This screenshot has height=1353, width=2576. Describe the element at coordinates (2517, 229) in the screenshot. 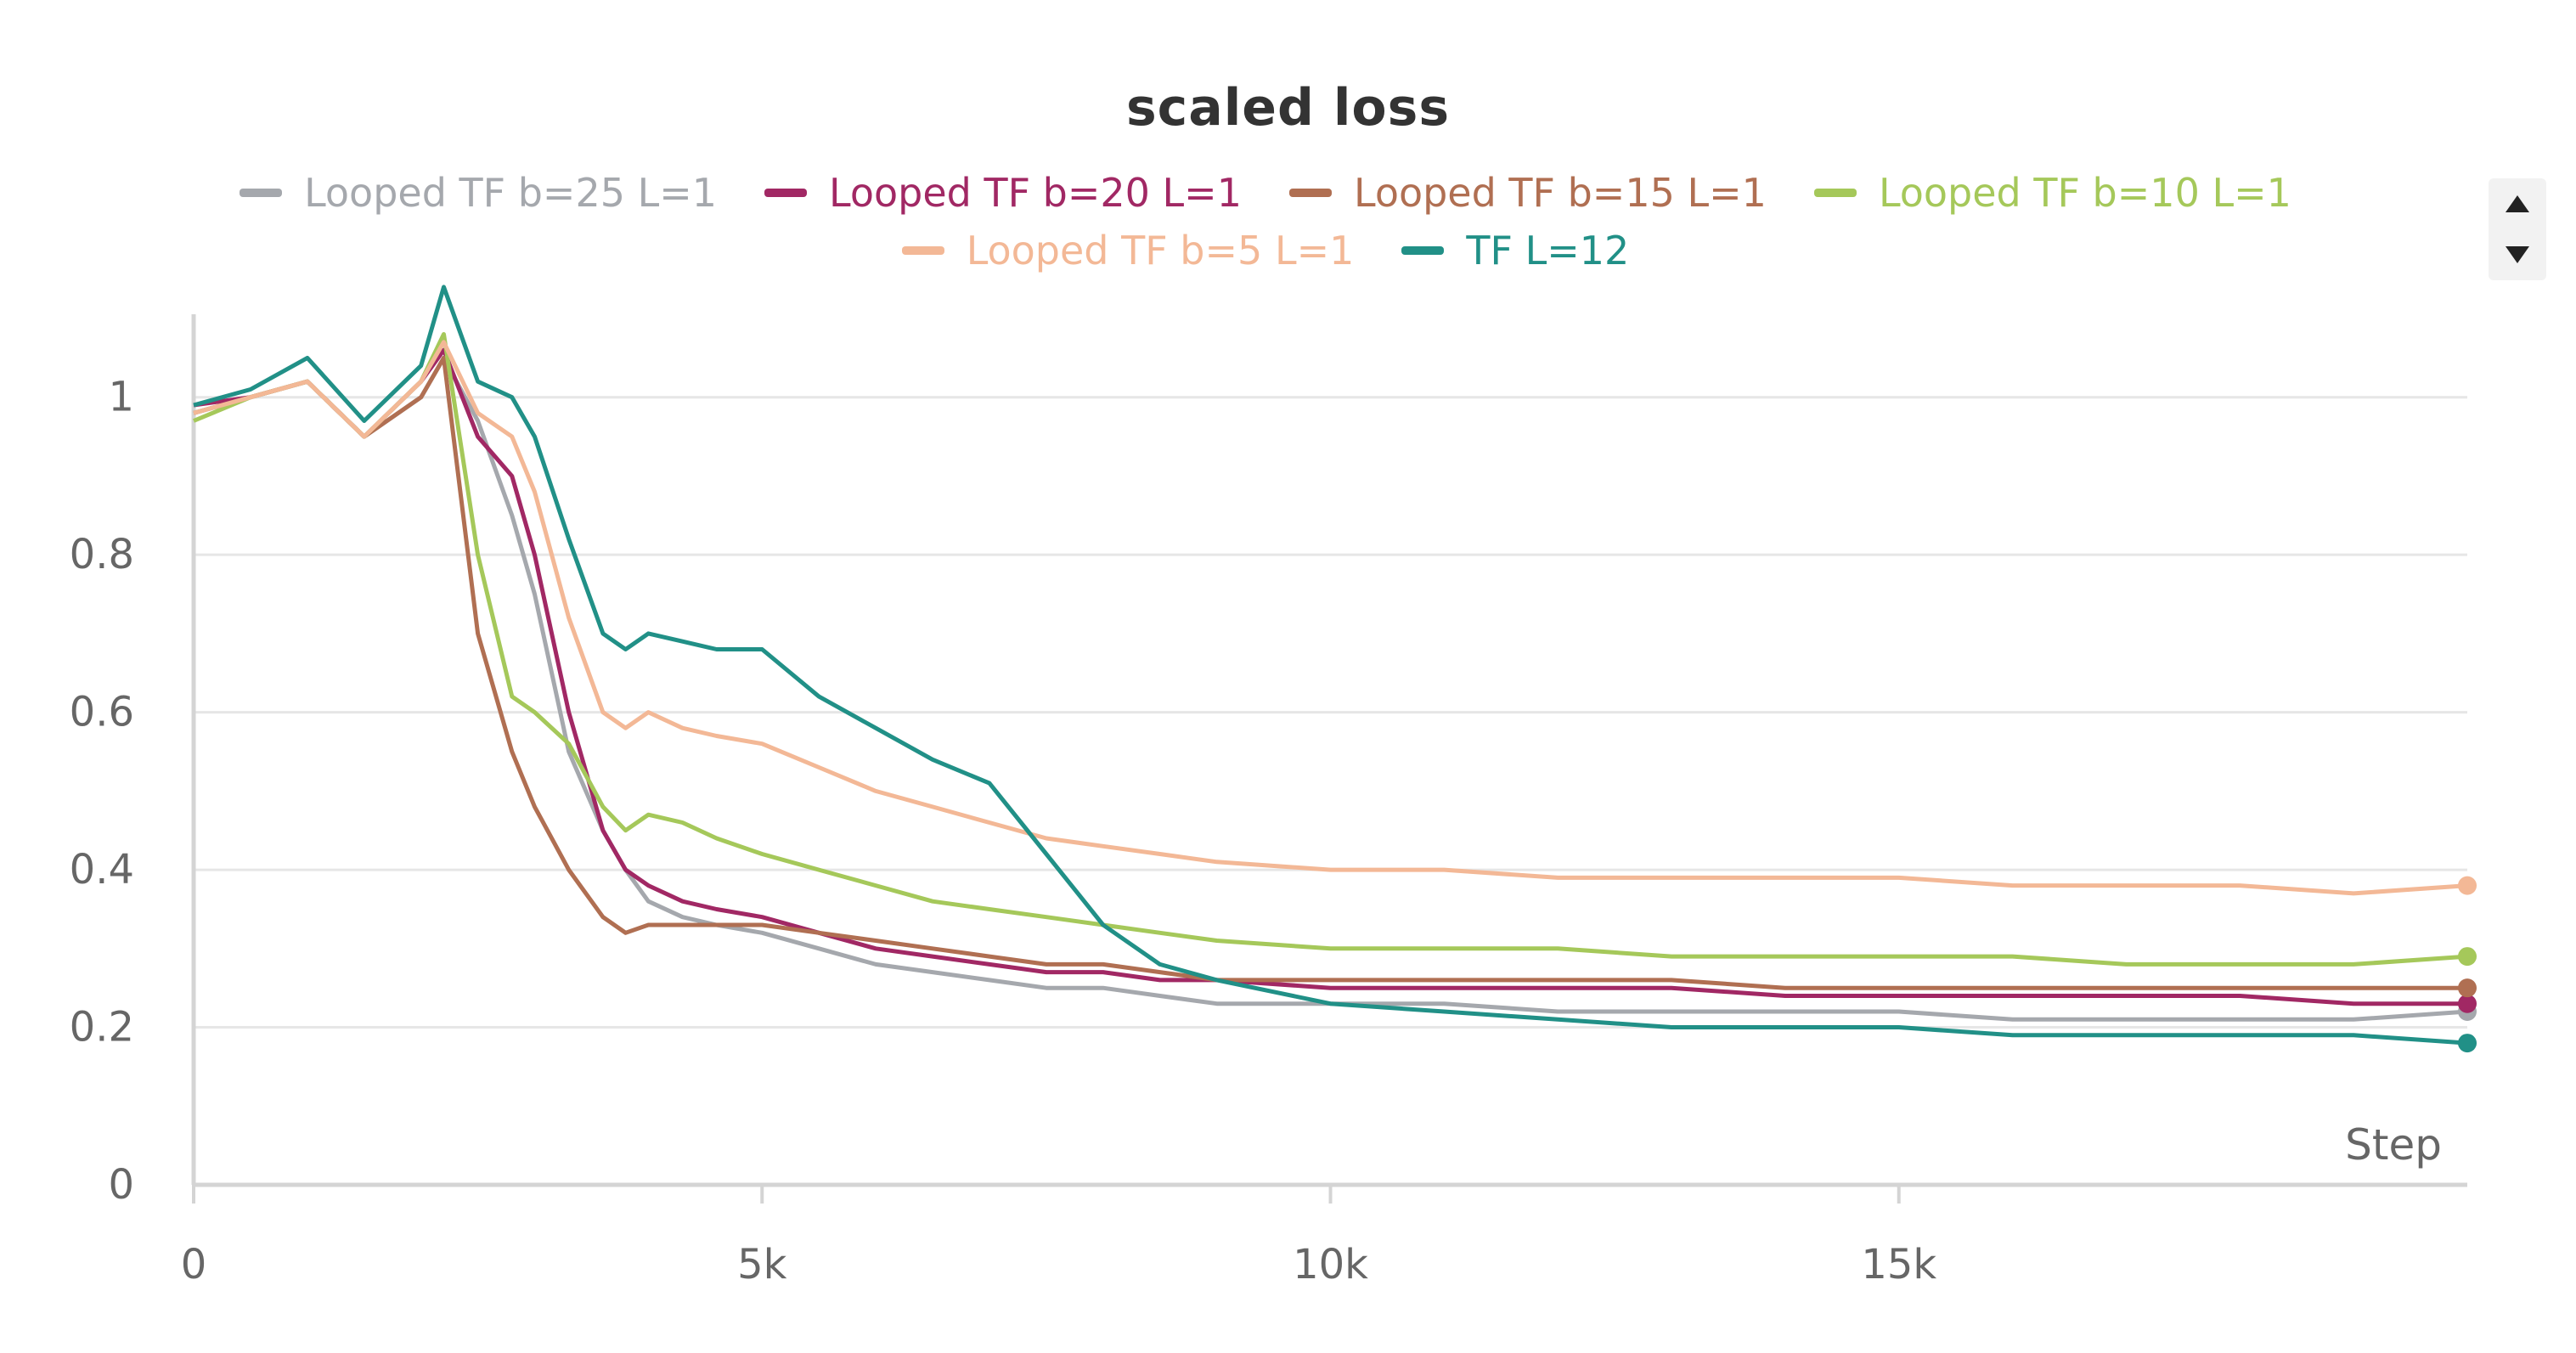

I see `legend-scroll-control` at that location.